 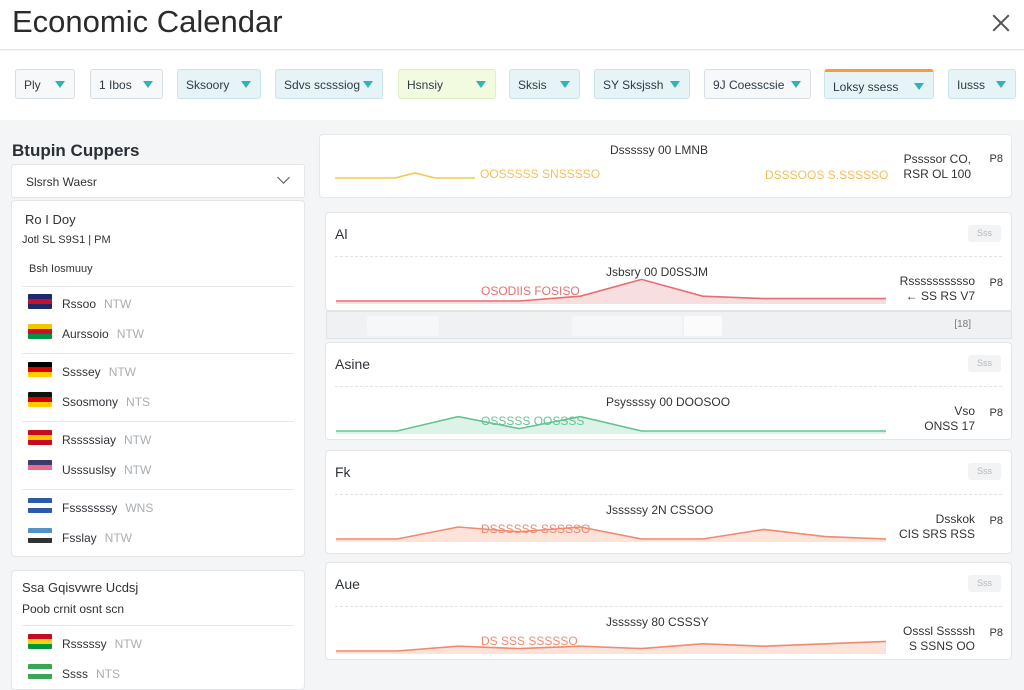 What do you see at coordinates (964, 411) in the screenshot?
I see `event-right-line1: Vso` at bounding box center [964, 411].